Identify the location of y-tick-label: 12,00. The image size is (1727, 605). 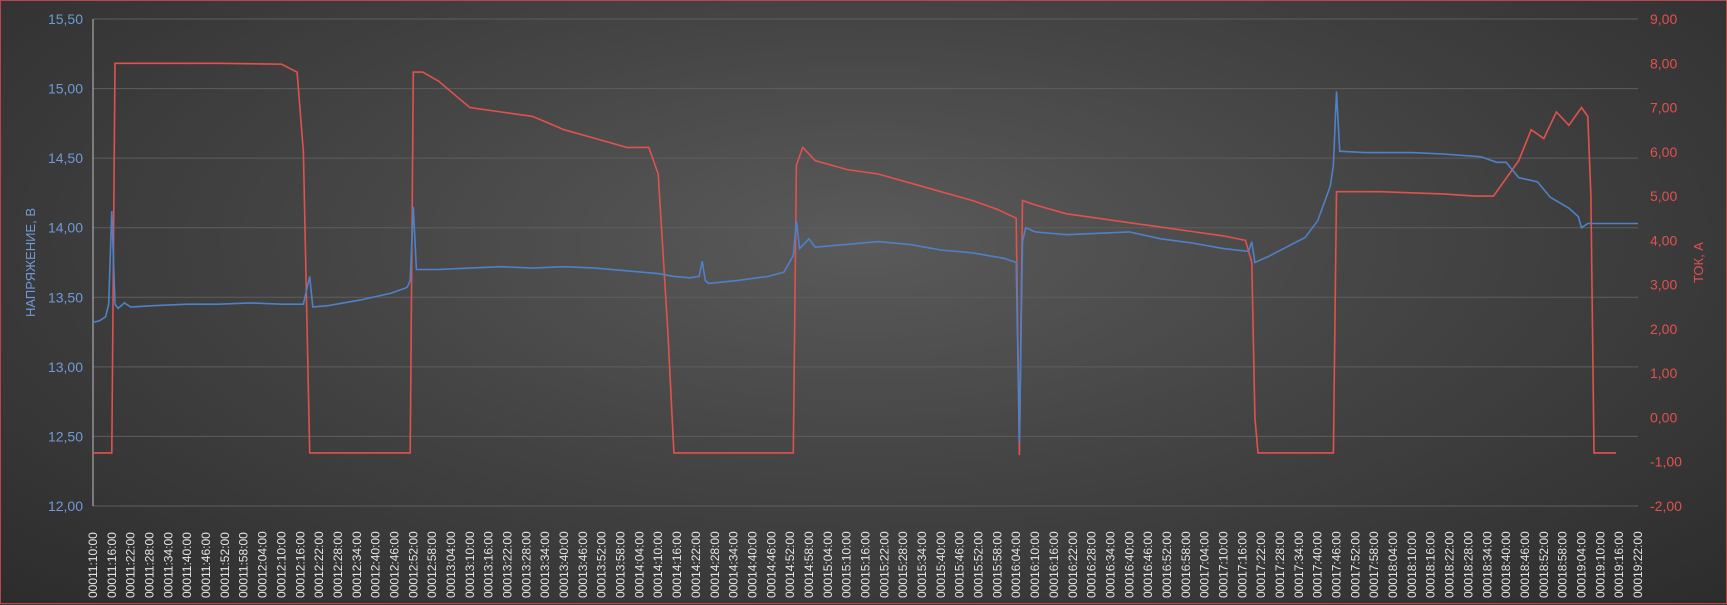
(65, 506).